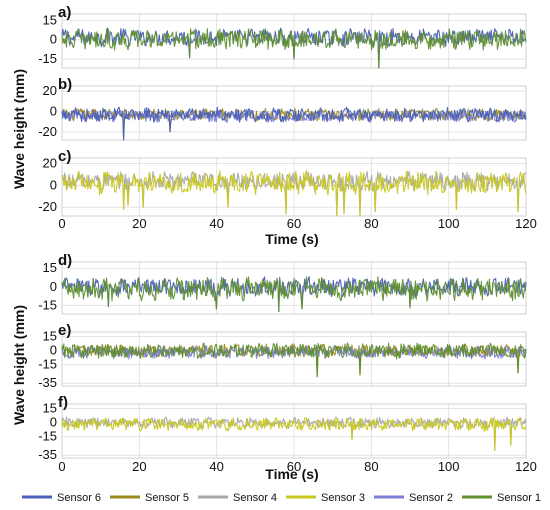 Image resolution: width=550 pixels, height=510 pixels. I want to click on panel-letter: b), so click(65, 84).